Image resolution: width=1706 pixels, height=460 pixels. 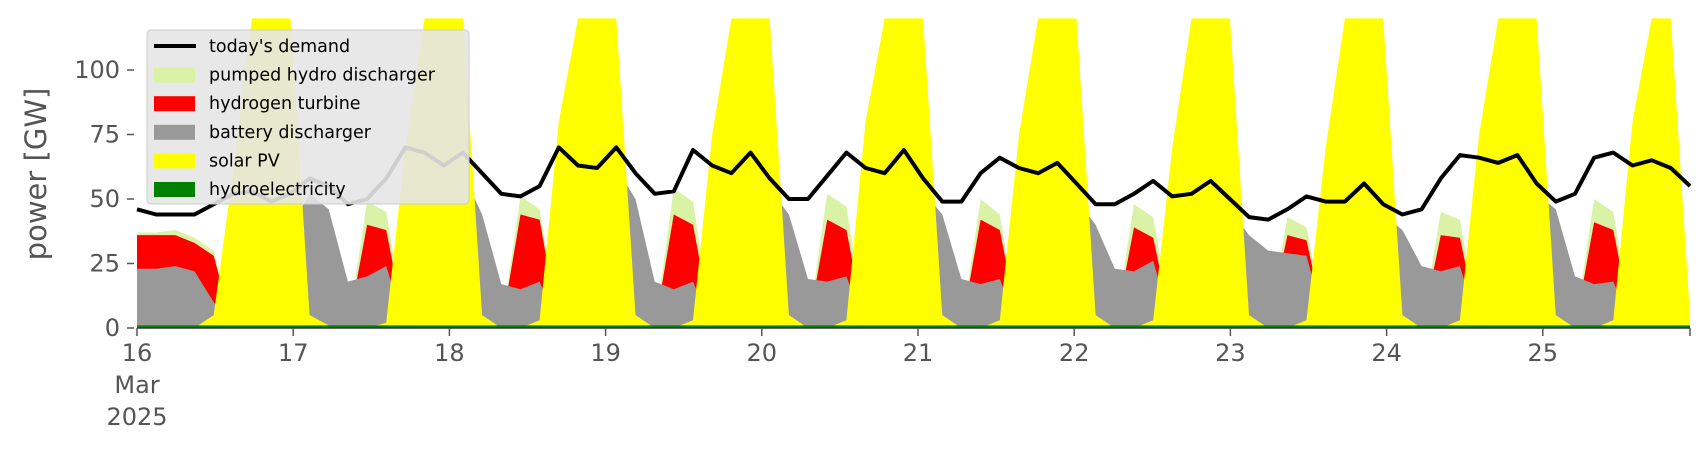 I want to click on x-tick-label-extra: Mar, so click(x=136, y=385).